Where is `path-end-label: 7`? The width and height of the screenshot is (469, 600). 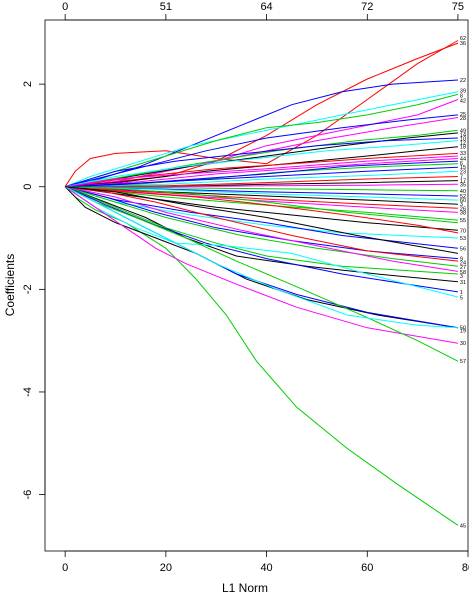
path-end-label: 7 is located at coordinates (461, 177).